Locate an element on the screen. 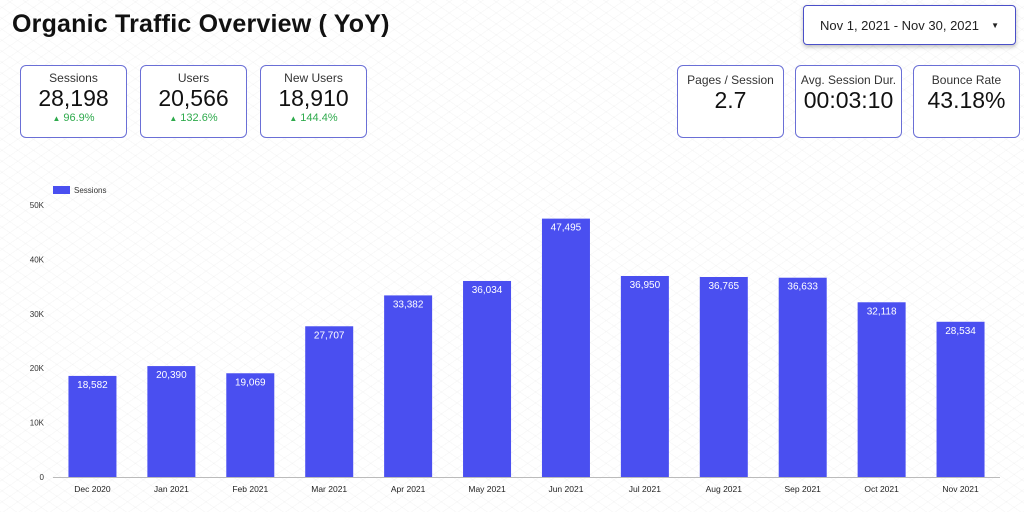 This screenshot has width=1024, height=512. y-tick-label: 30K is located at coordinates (37, 314).